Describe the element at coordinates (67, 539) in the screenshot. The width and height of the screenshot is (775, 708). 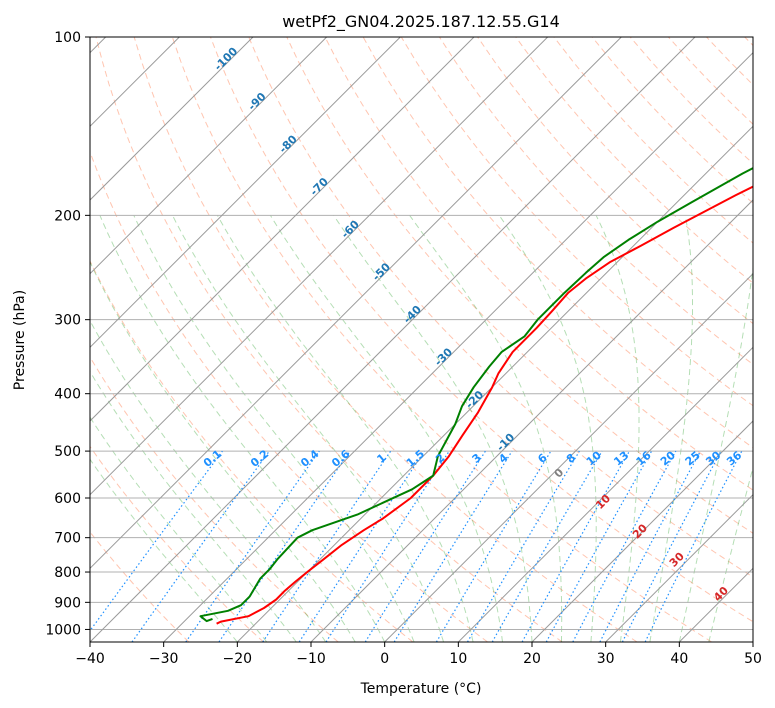
I see `y-tick-label: 700` at that location.